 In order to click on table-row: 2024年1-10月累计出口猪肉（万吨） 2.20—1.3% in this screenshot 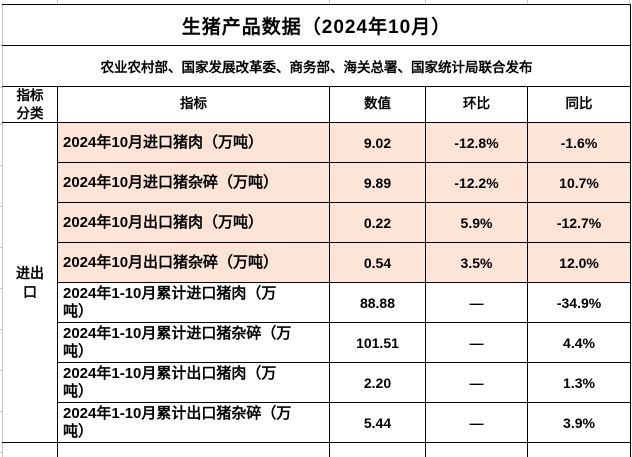, I will do `click(317, 383)`.